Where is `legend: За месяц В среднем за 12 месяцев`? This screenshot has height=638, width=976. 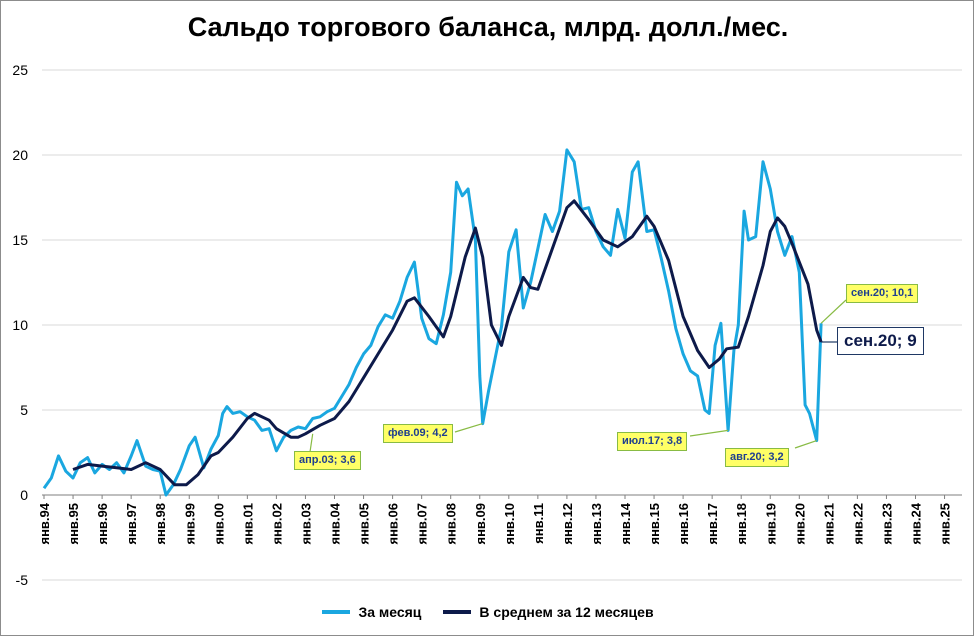 legend: За месяц В среднем за 12 месяцев is located at coordinates (488, 612).